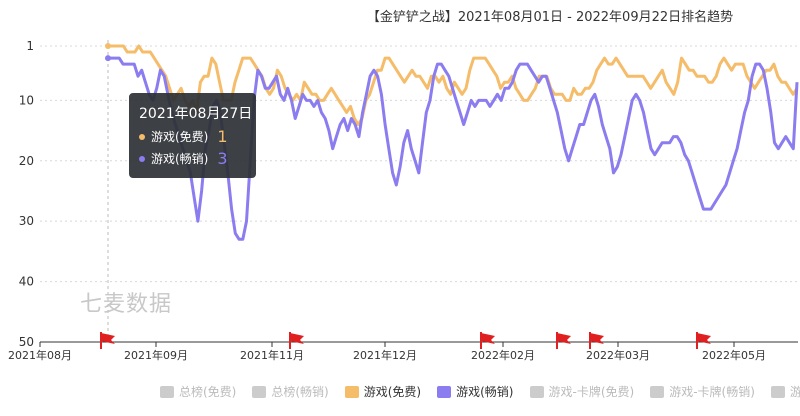 This screenshot has width=800, height=416. What do you see at coordinates (550, 17) in the screenshot?
I see `chart-title: 【金铲铲之战】2021年08月01日 - 2022年09月22日排名趋势` at bounding box center [550, 17].